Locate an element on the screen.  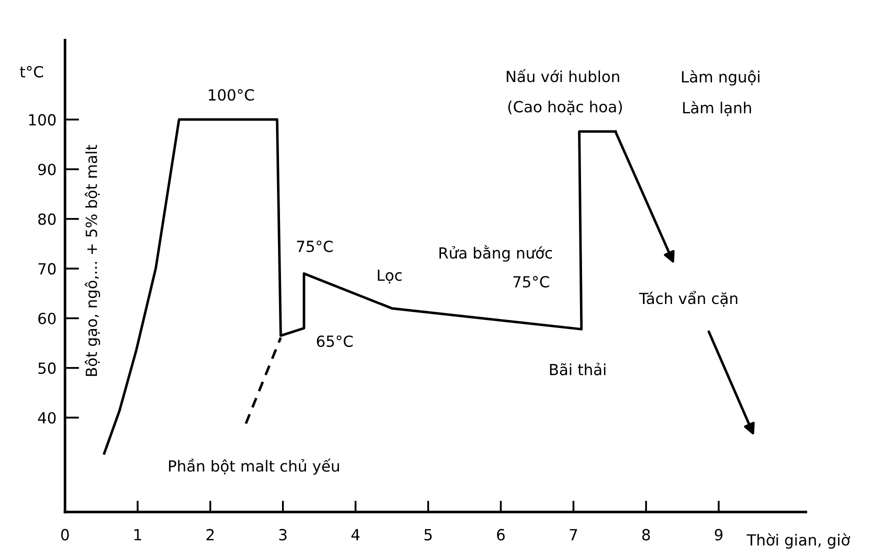
annotation: Làm nguội is located at coordinates (721, 78).